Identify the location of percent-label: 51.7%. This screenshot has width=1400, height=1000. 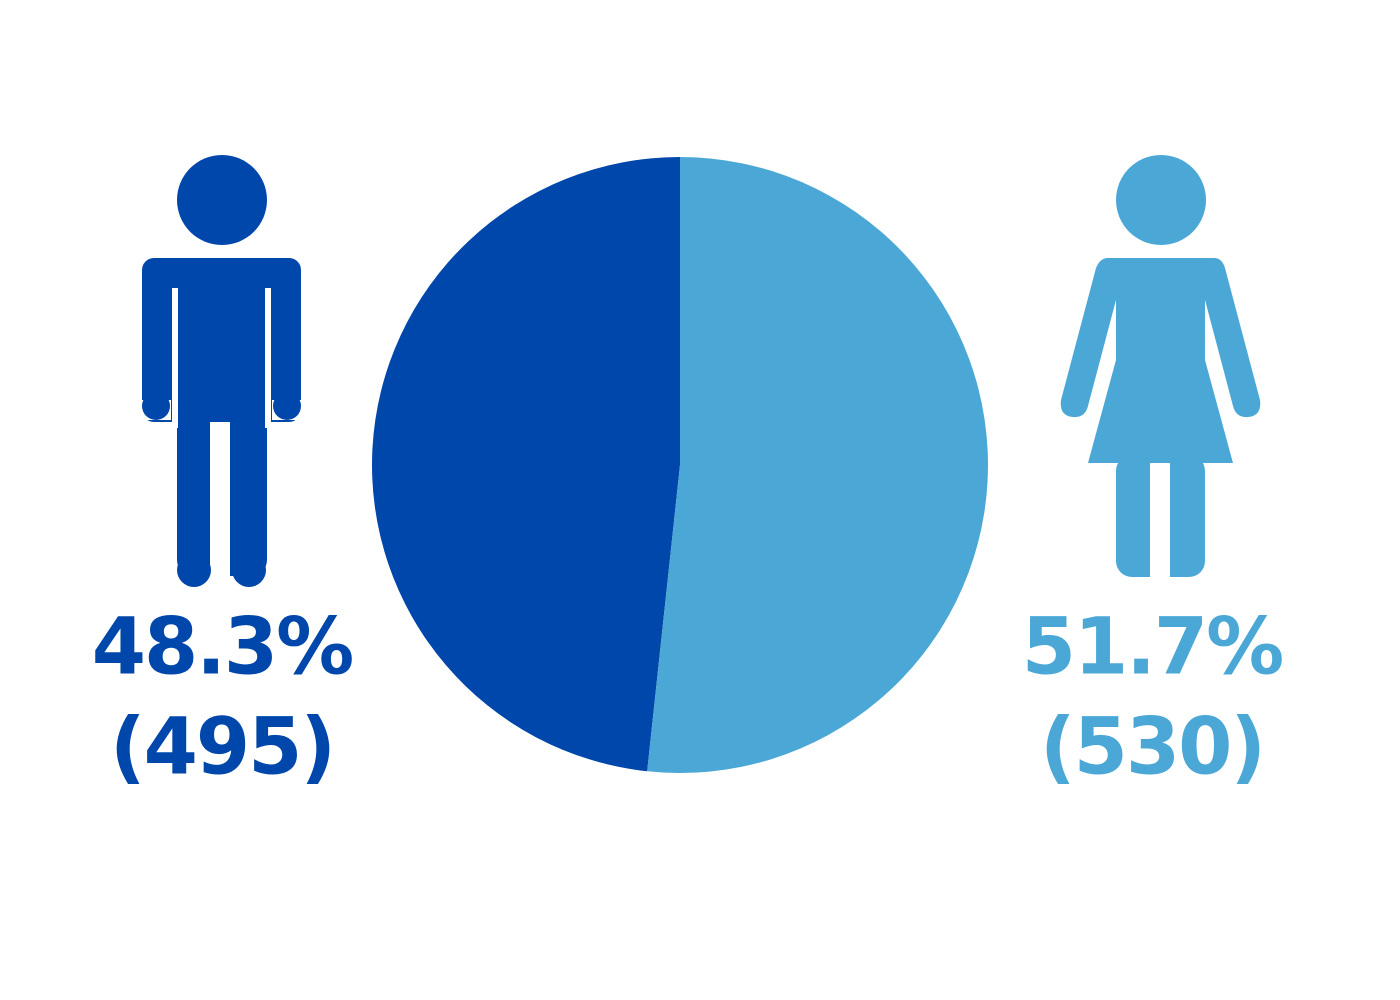
(1152, 647).